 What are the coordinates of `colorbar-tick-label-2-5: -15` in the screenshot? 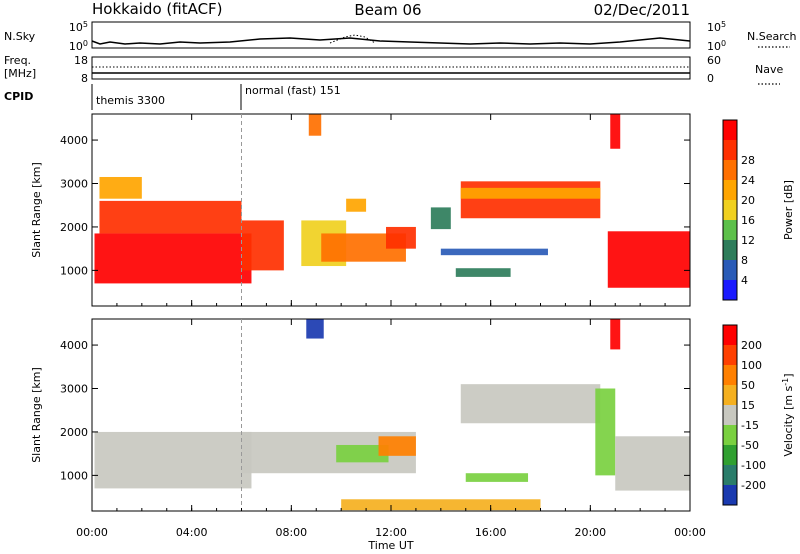 It's located at (750, 425).